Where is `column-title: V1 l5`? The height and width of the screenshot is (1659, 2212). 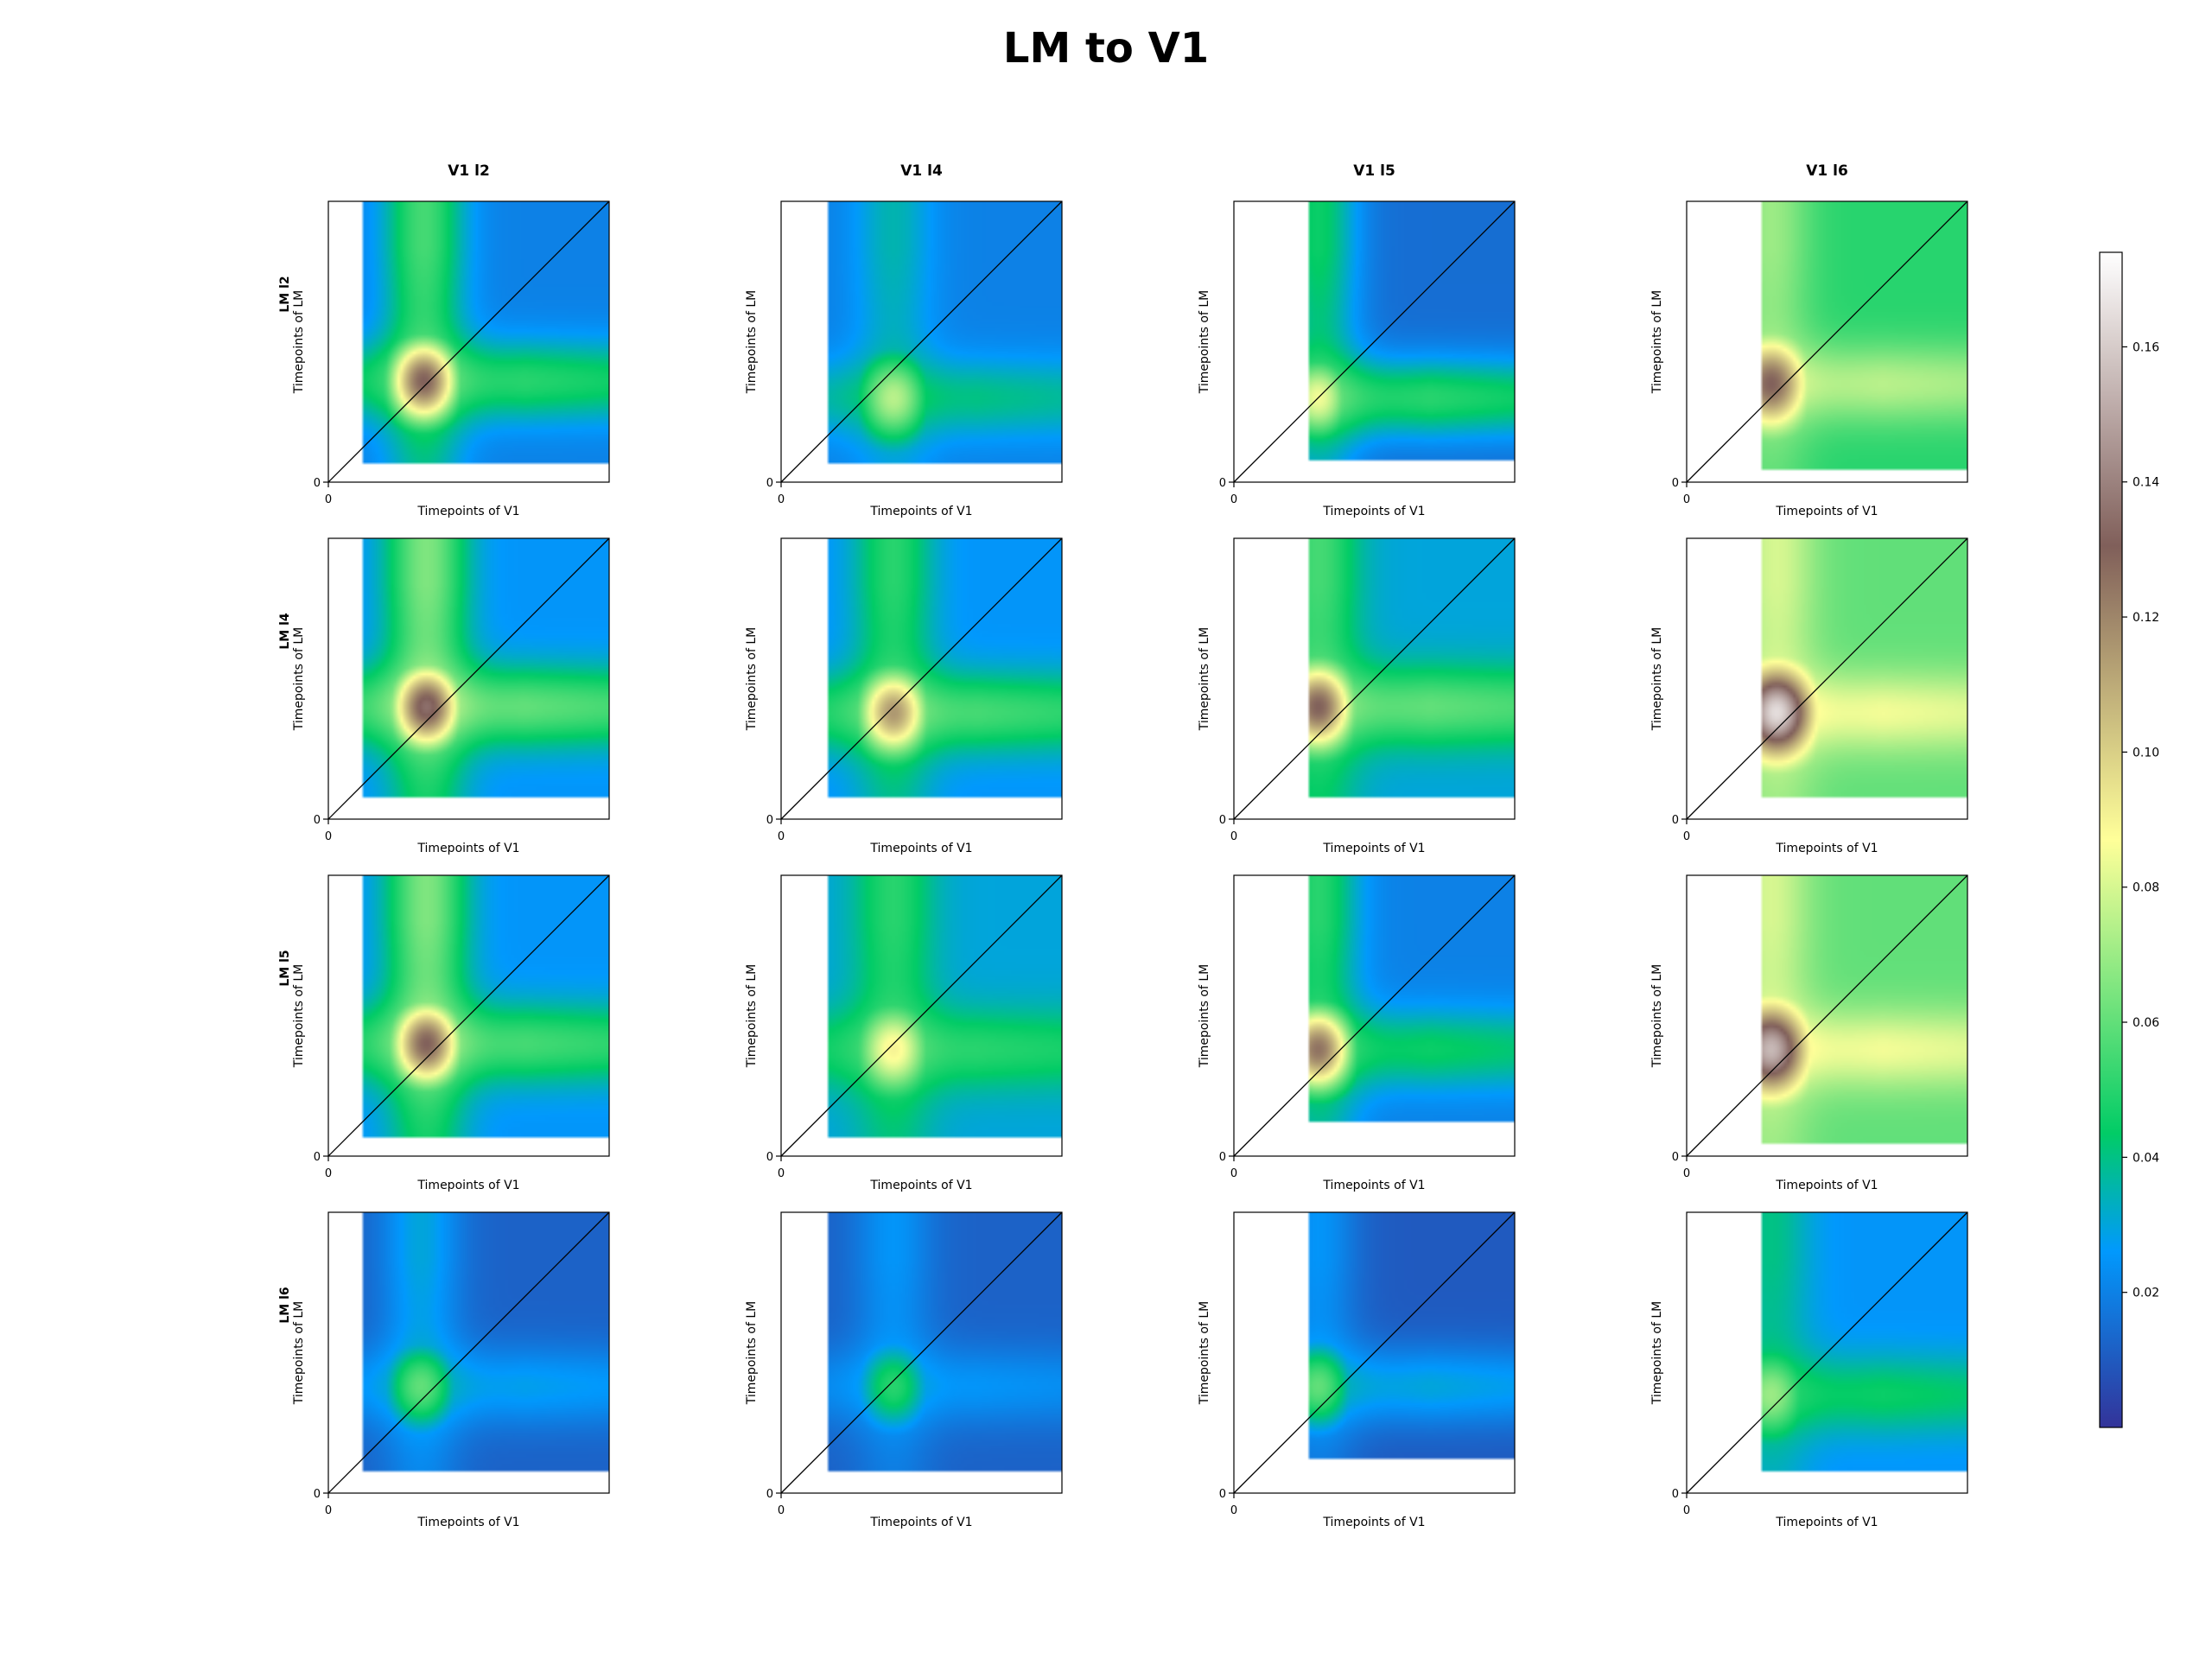 column-title: V1 l5 is located at coordinates (1374, 171).